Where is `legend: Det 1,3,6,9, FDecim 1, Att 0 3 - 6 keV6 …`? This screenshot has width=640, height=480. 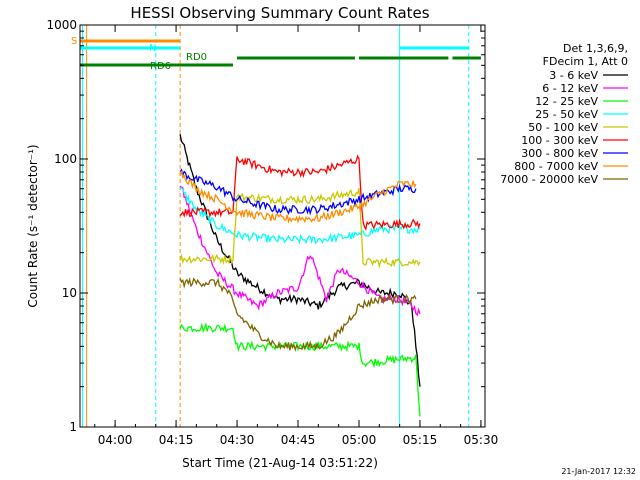 legend: Det 1,3,6,9, FDecim 1, Att 0 3 - 6 keV6 … is located at coordinates (564, 114).